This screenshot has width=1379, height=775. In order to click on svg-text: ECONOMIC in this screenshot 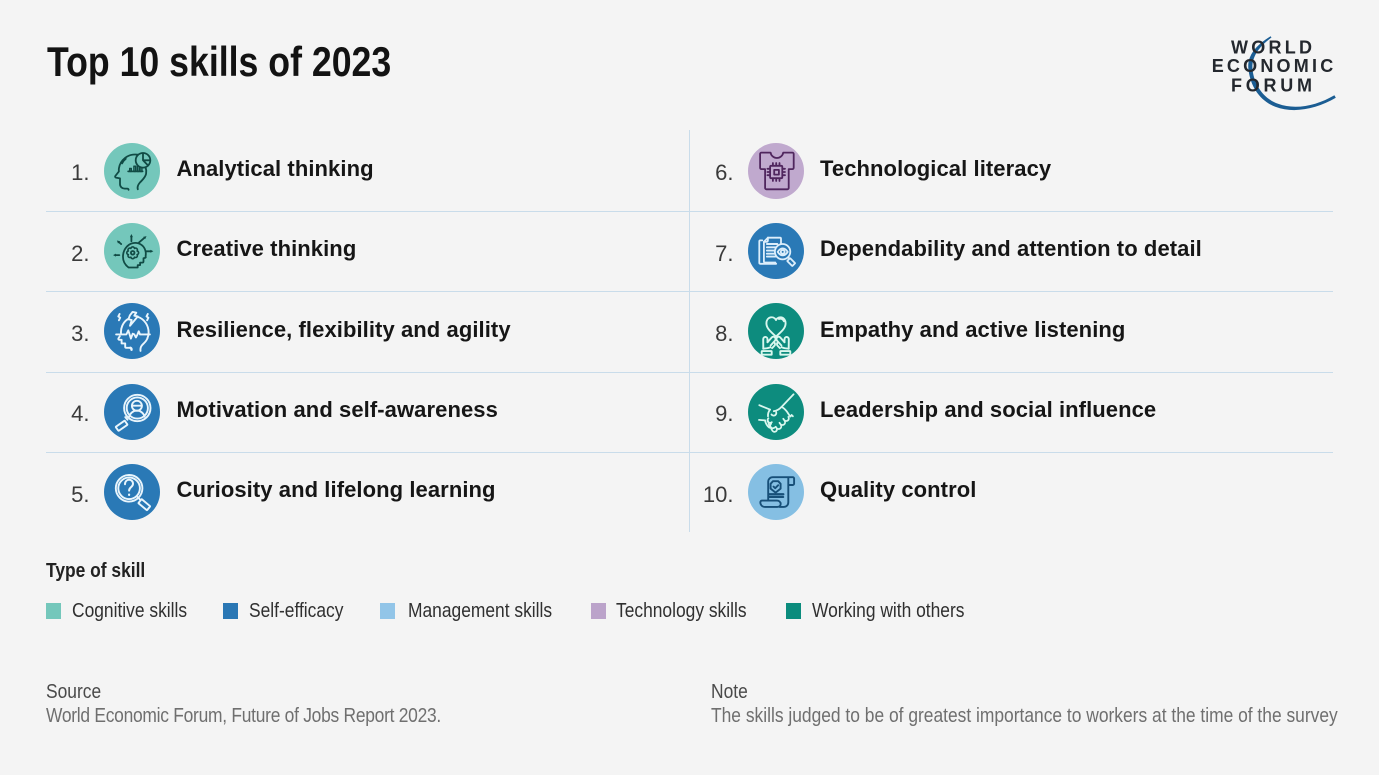, I will do `click(1273, 66)`.